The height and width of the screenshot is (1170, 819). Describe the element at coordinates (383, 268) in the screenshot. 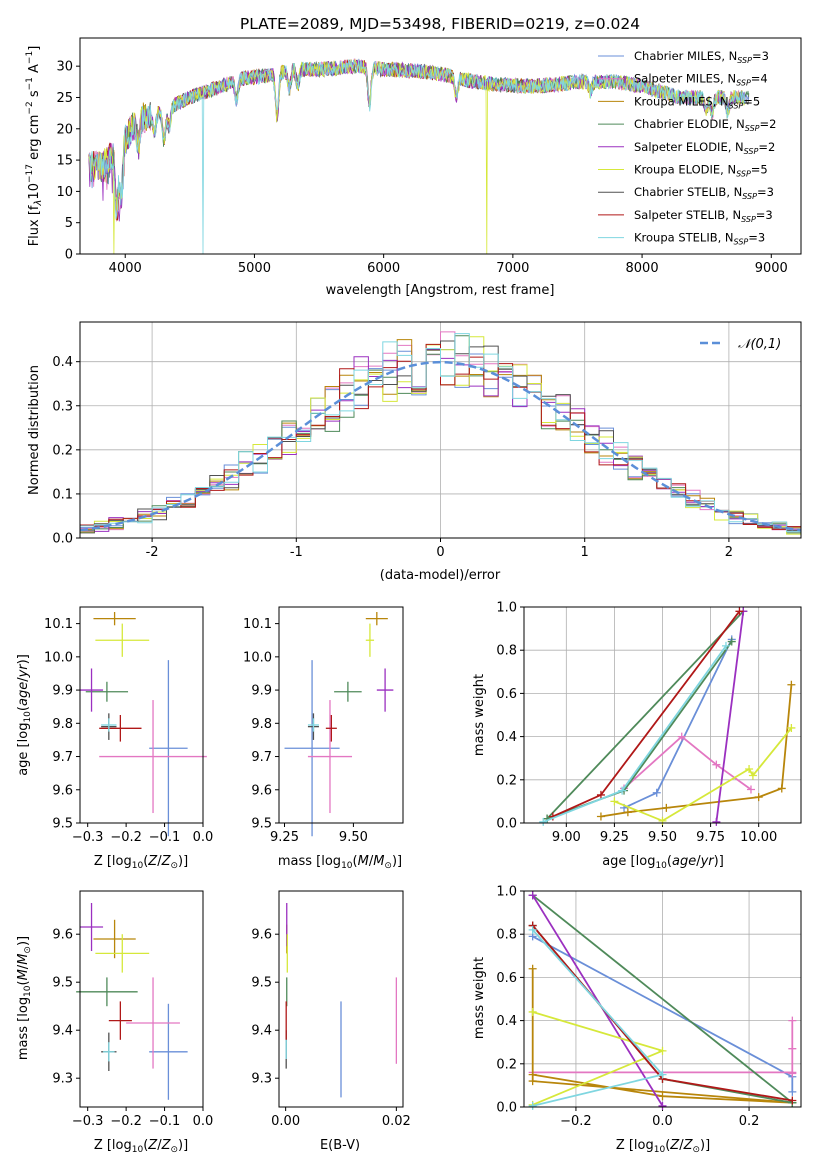

I see `x-tick-label: 6000` at that location.